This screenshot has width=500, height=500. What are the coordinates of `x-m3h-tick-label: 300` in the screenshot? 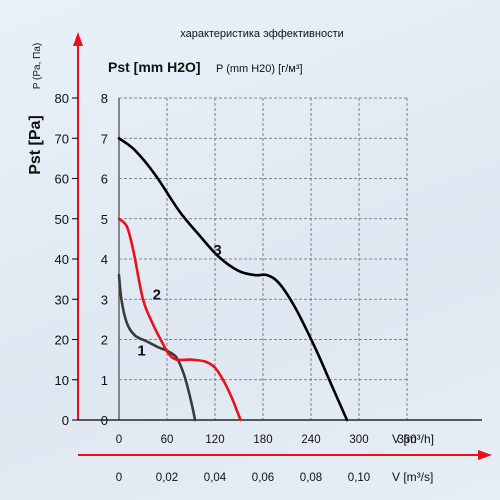 It's located at (358, 440).